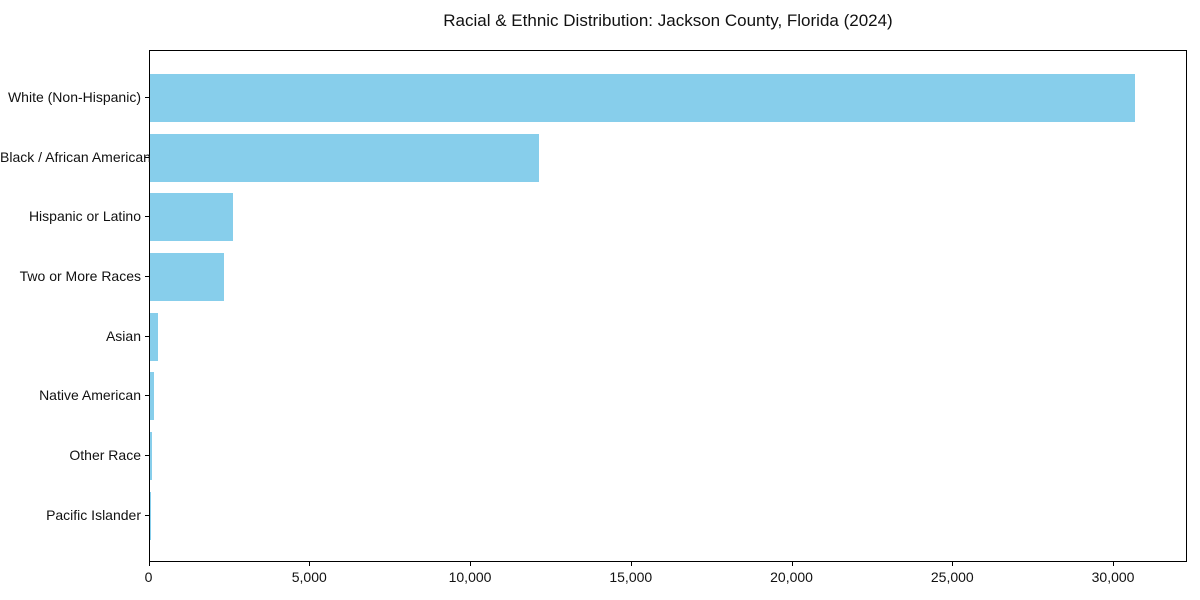 Image resolution: width=1200 pixels, height=600 pixels. What do you see at coordinates (470, 577) in the screenshot?
I see `x-tick-label-10000: 10,000` at bounding box center [470, 577].